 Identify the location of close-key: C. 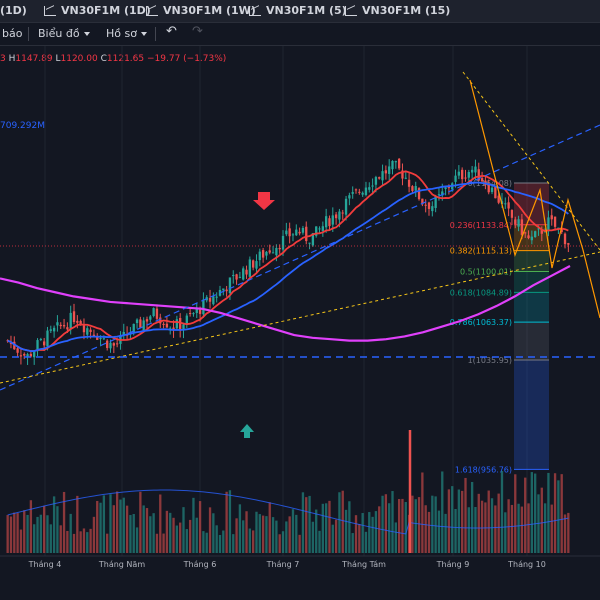
(103, 59).